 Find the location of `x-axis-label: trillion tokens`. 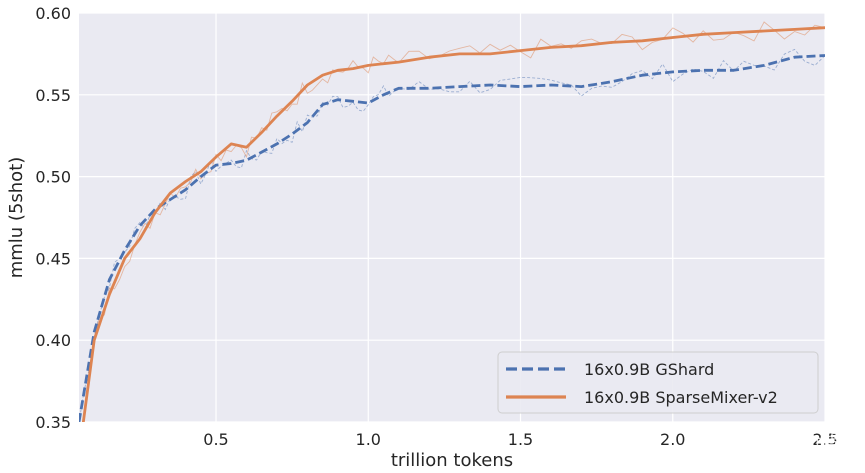

x-axis-label: trillion tokens is located at coordinates (452, 460).